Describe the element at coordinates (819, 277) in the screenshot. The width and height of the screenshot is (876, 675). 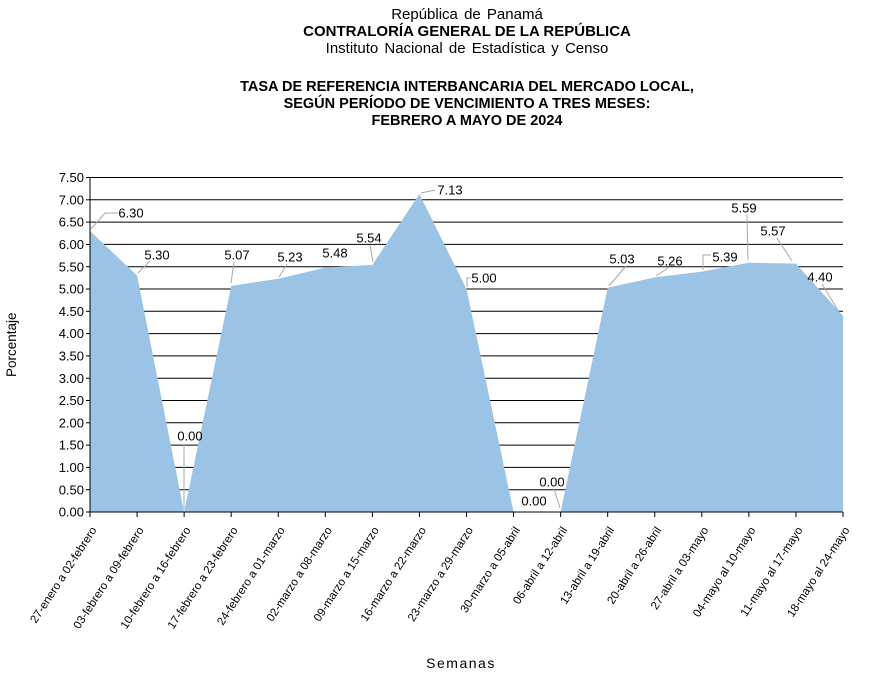
I see `data-label: 4.40` at that location.